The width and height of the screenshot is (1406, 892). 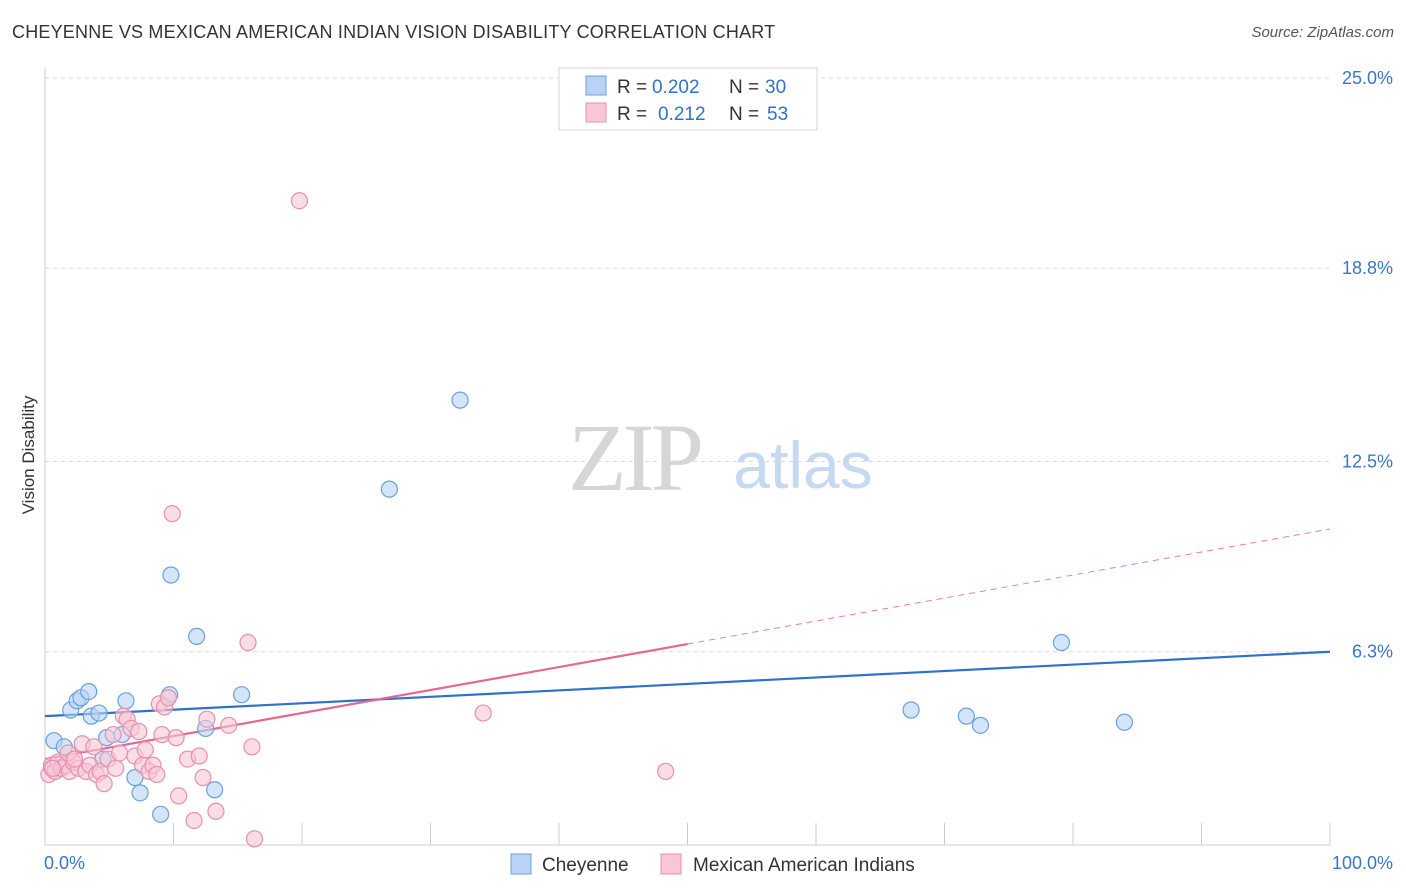 I want to click on y-tick-label-3: 25.0%, so click(x=1367, y=78).